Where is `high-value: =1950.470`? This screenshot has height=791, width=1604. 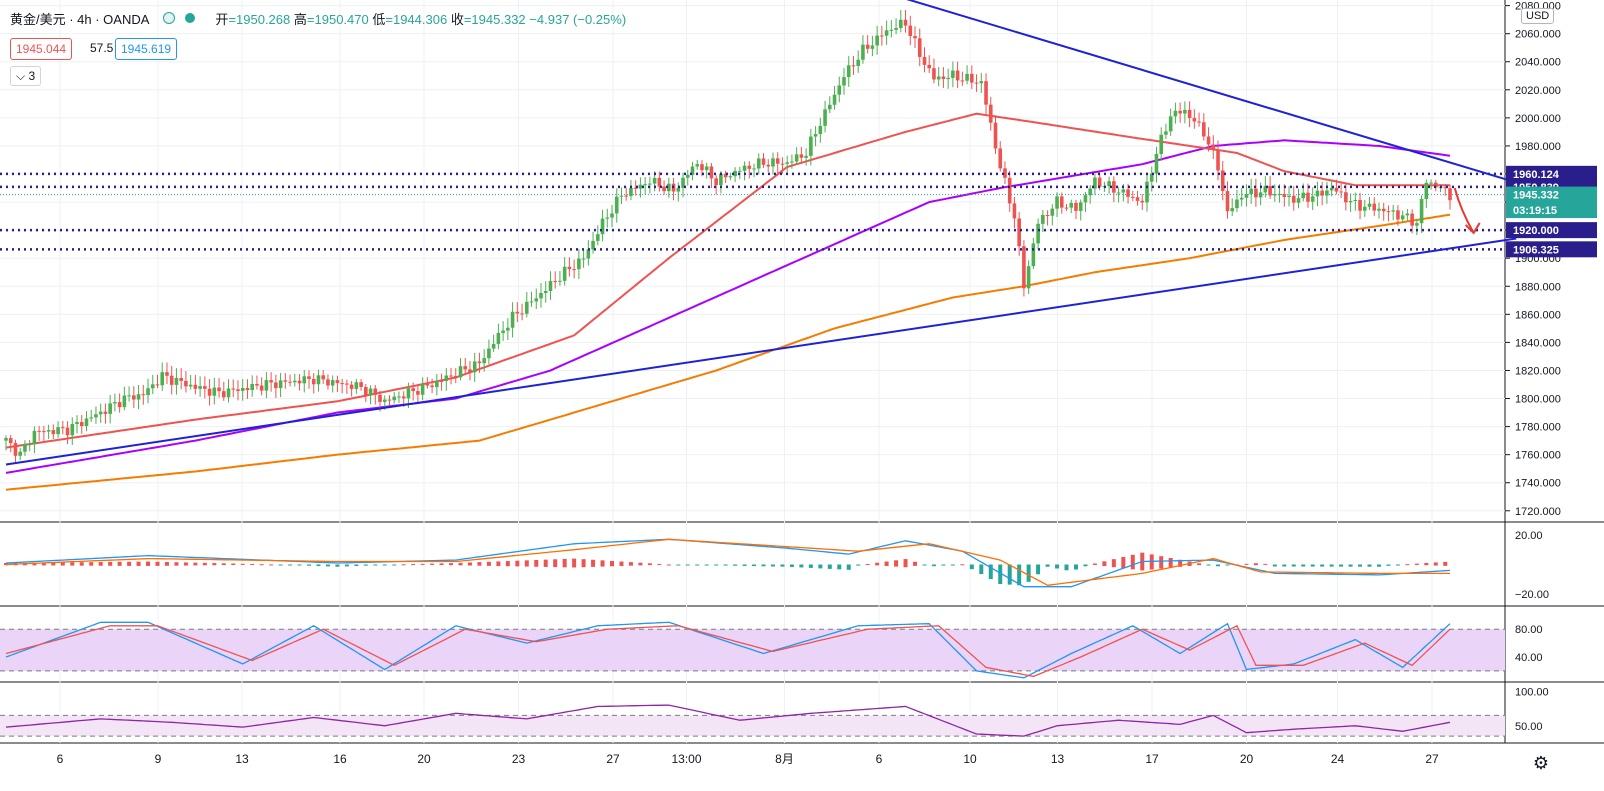
high-value: =1950.470 is located at coordinates (337, 19).